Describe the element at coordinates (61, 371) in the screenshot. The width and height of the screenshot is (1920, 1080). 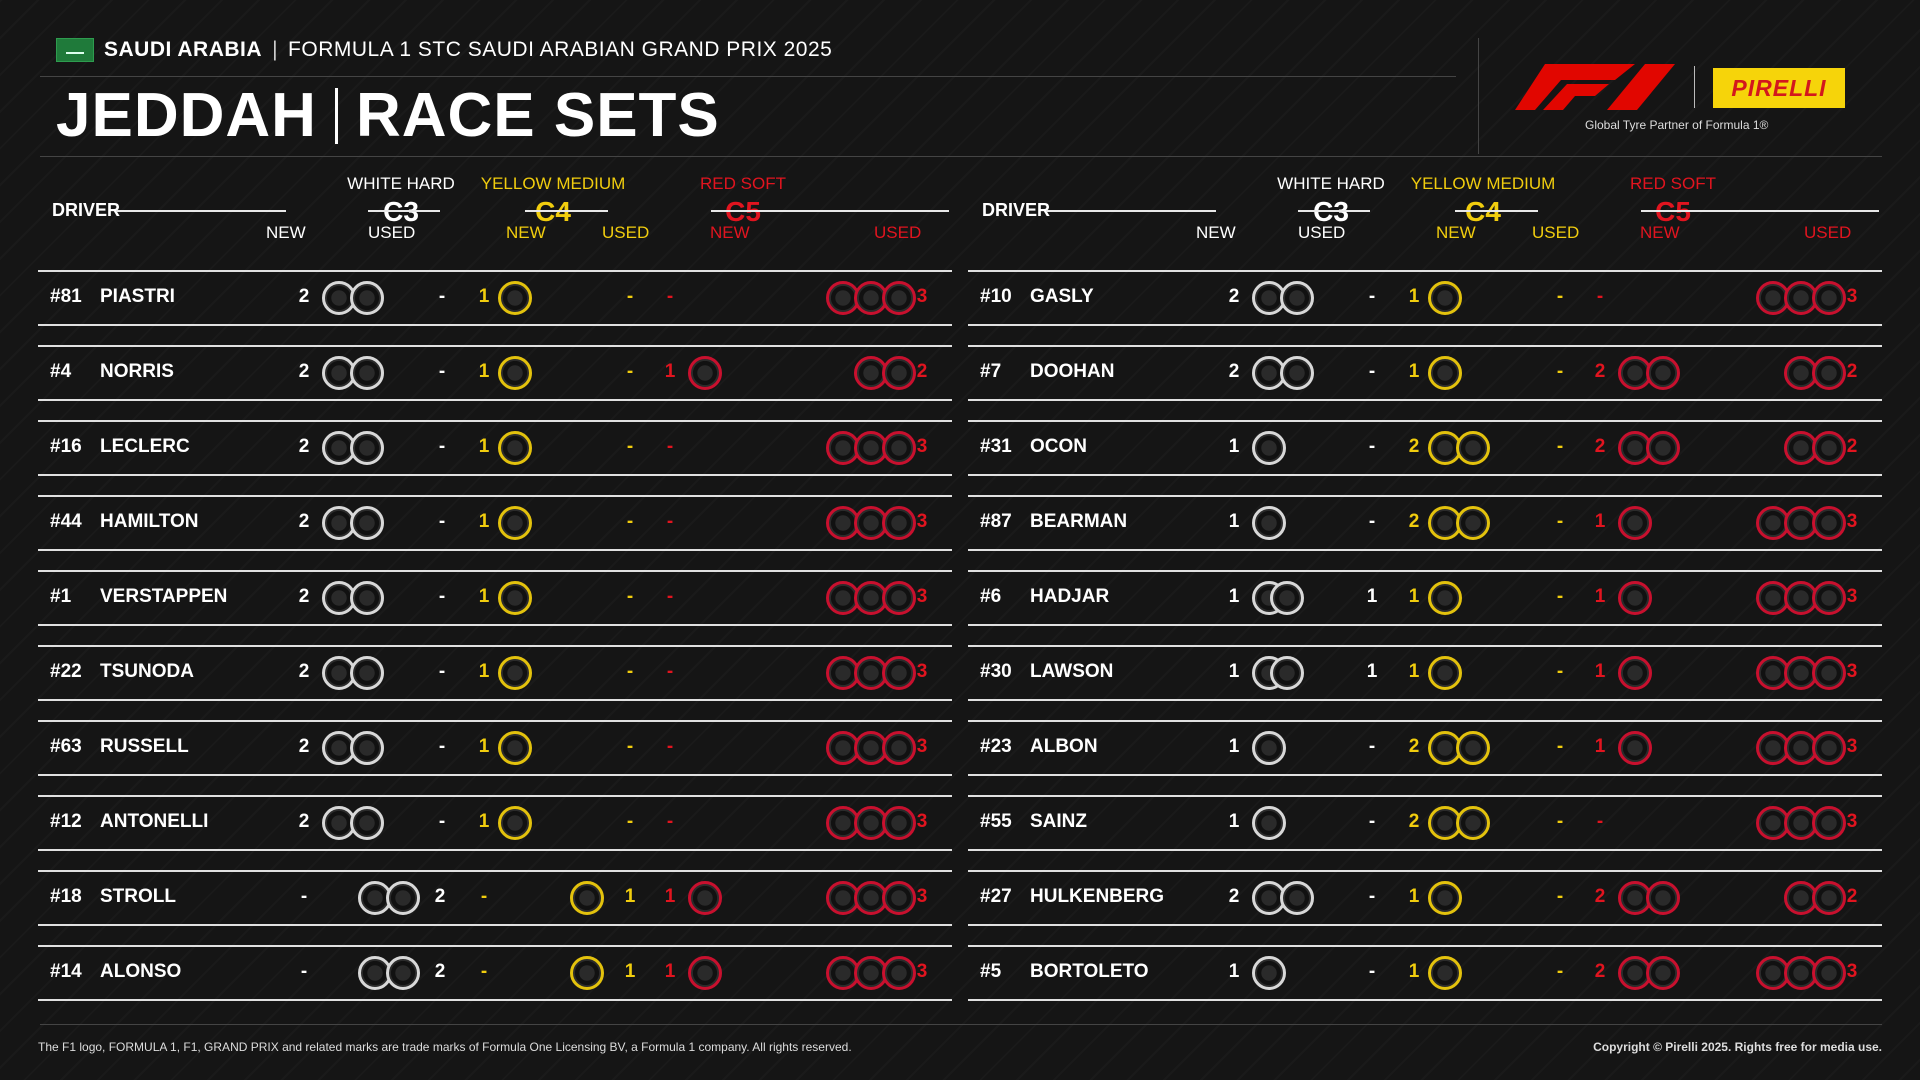
I see `car-number: #4` at that location.